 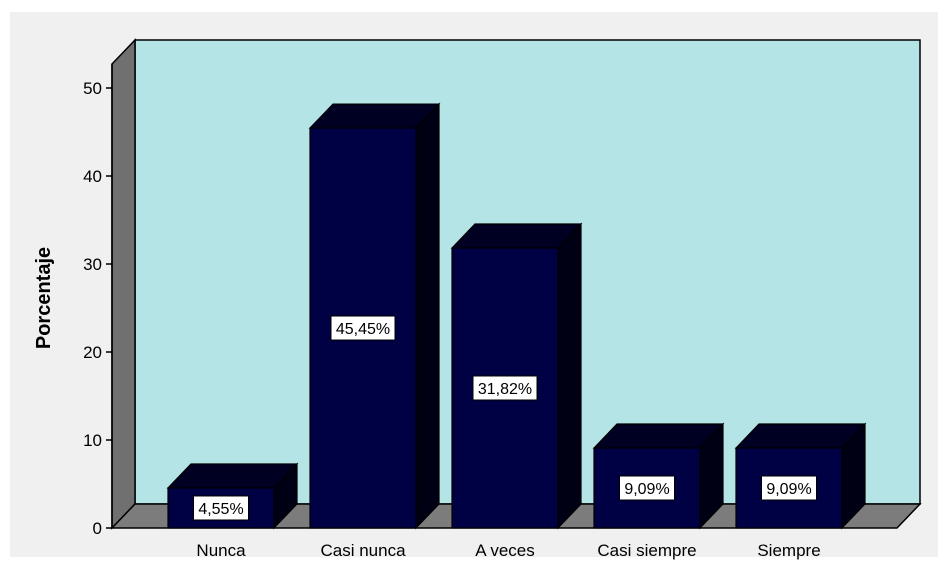 I want to click on y-tick-label: 50, so click(x=92, y=88).